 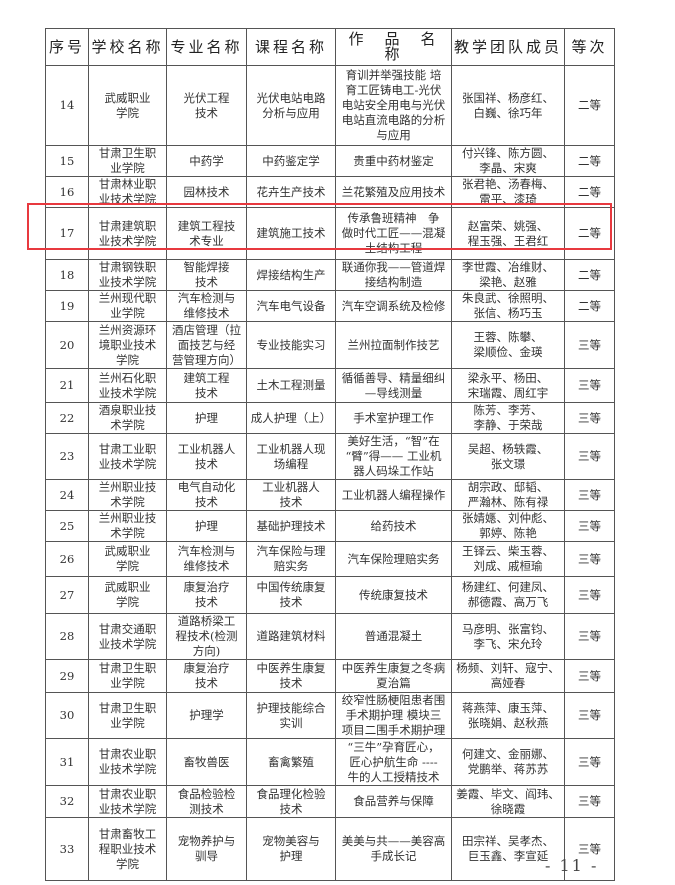 What do you see at coordinates (206, 47) in the screenshot?
I see `header-major: 专业名称` at bounding box center [206, 47].